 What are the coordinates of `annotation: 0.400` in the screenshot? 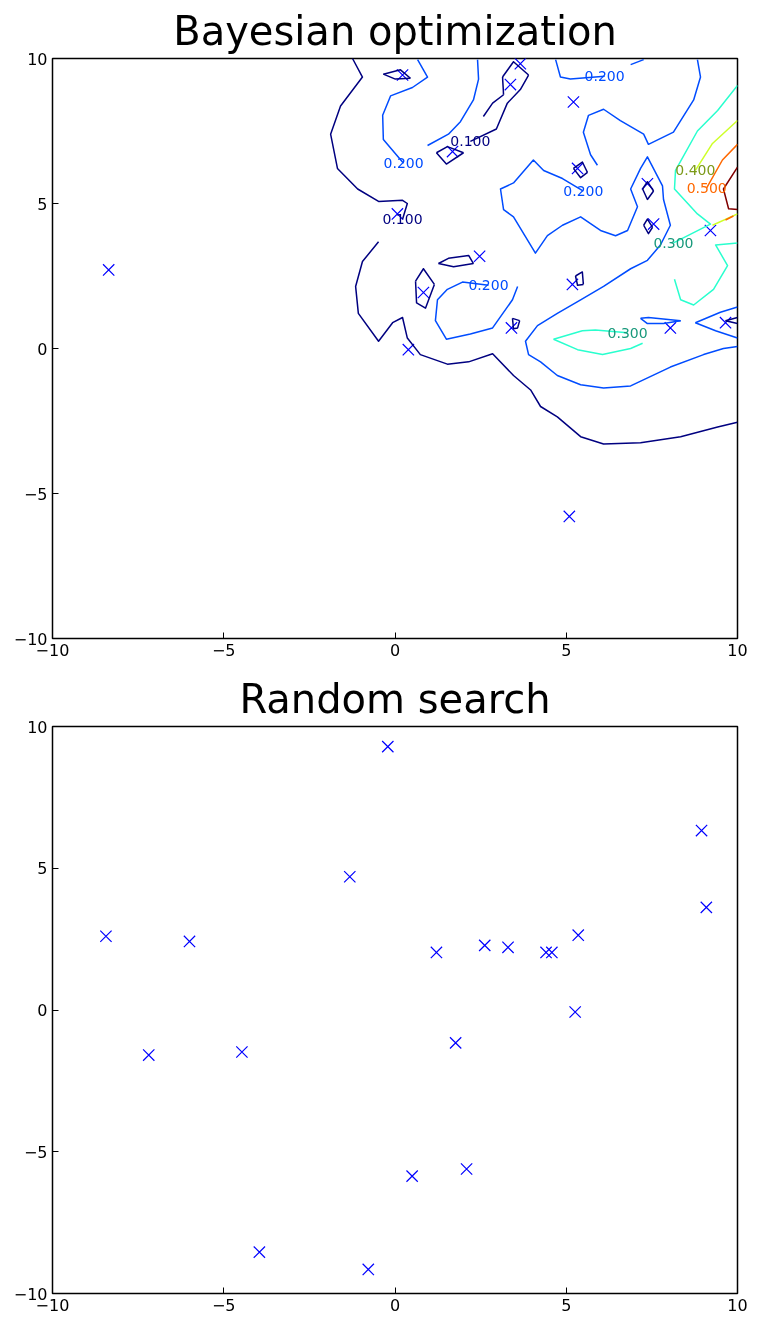 It's located at (695, 170).